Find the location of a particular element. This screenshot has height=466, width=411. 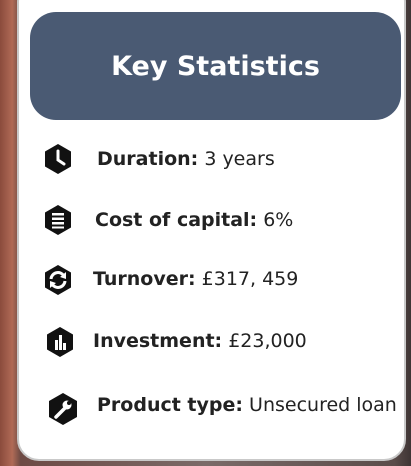

title: Key Statistics is located at coordinates (215, 66).